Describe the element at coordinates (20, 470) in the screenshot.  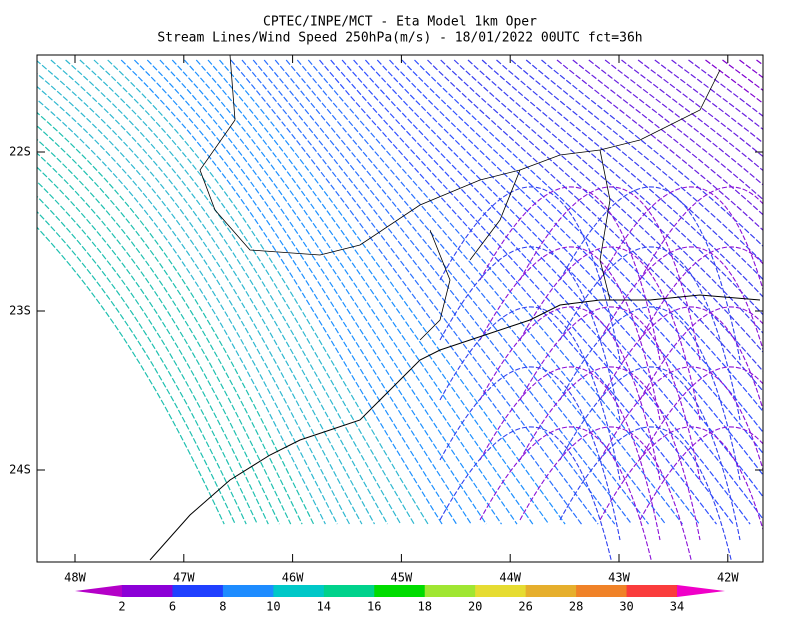
I see `lat-label: 24S` at that location.